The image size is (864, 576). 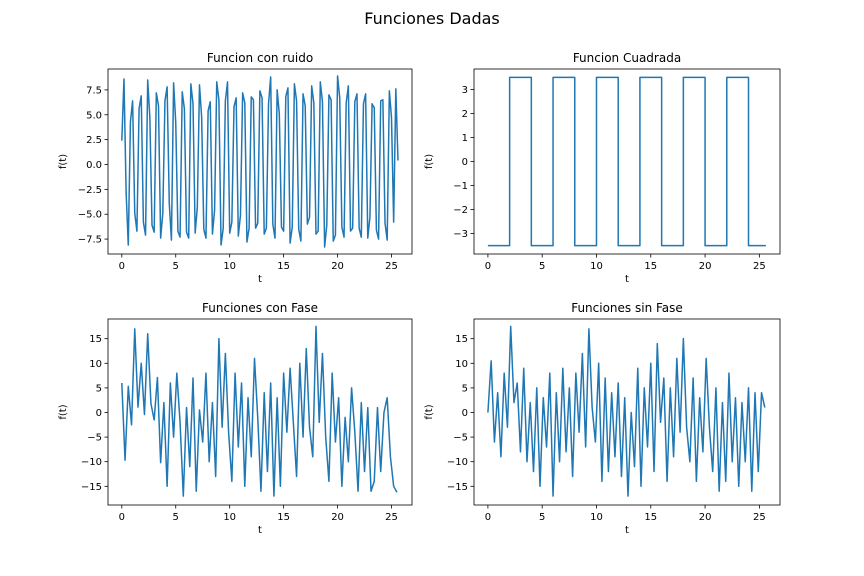 What do you see at coordinates (627, 308) in the screenshot?
I see `subplot-title: Funciones sin Fase` at bounding box center [627, 308].